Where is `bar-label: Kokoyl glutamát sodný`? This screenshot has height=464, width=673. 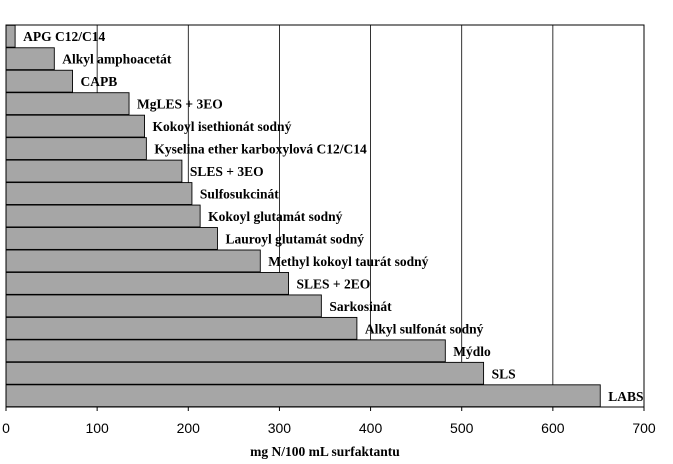 bar-label: Kokoyl glutamát sodný is located at coordinates (275, 216).